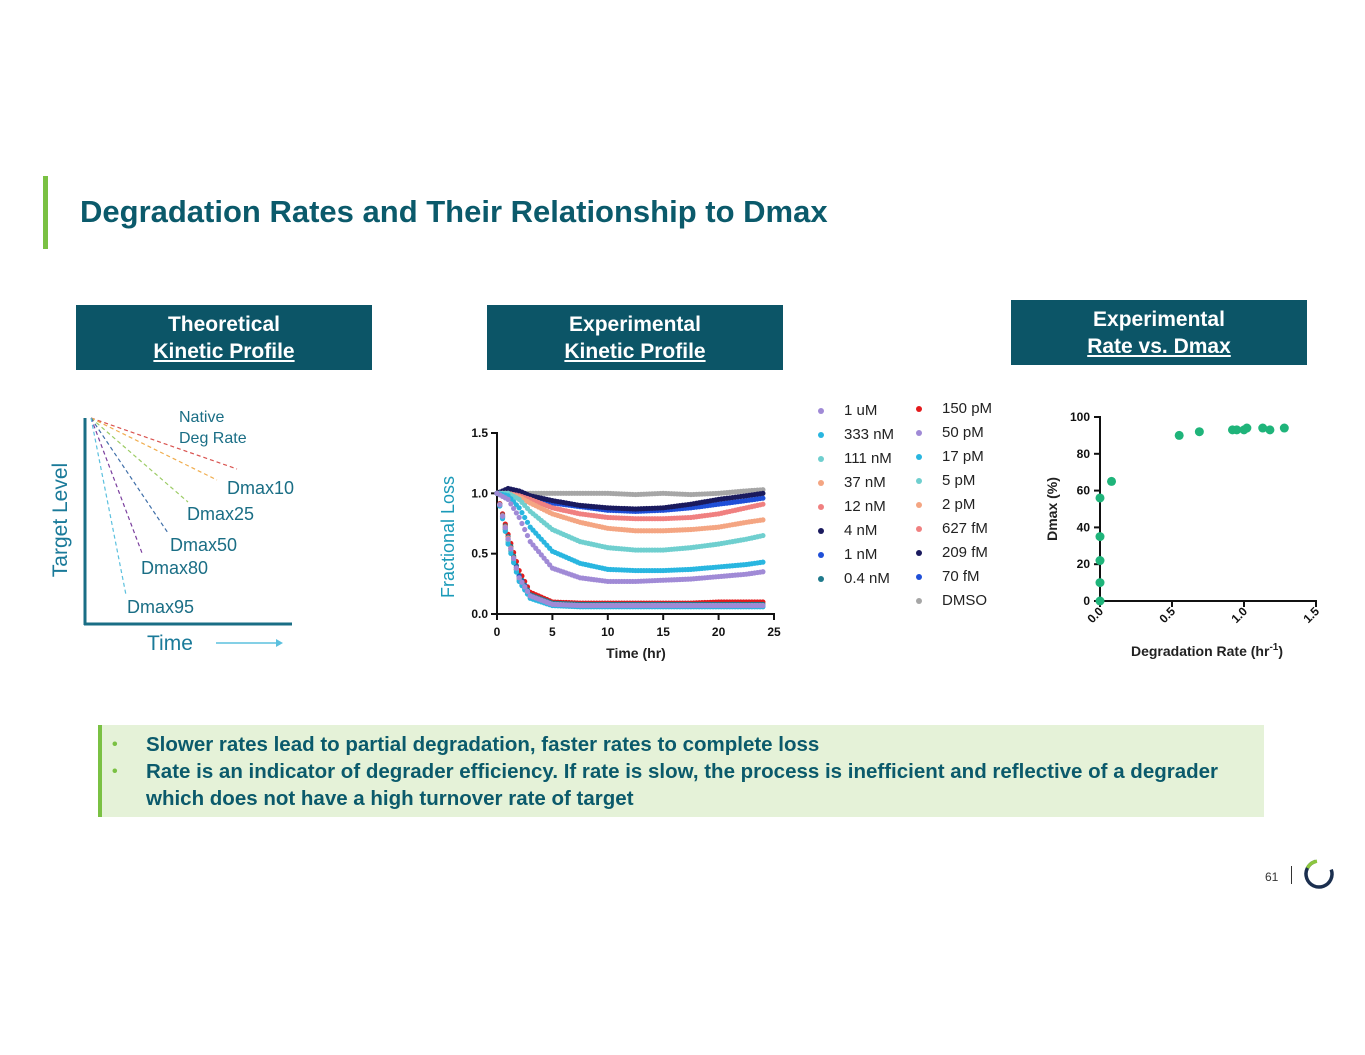 The width and height of the screenshot is (1365, 1055). Describe the element at coordinates (1311, 615) in the screenshot. I see `x-tick-label: 1.5` at that location.